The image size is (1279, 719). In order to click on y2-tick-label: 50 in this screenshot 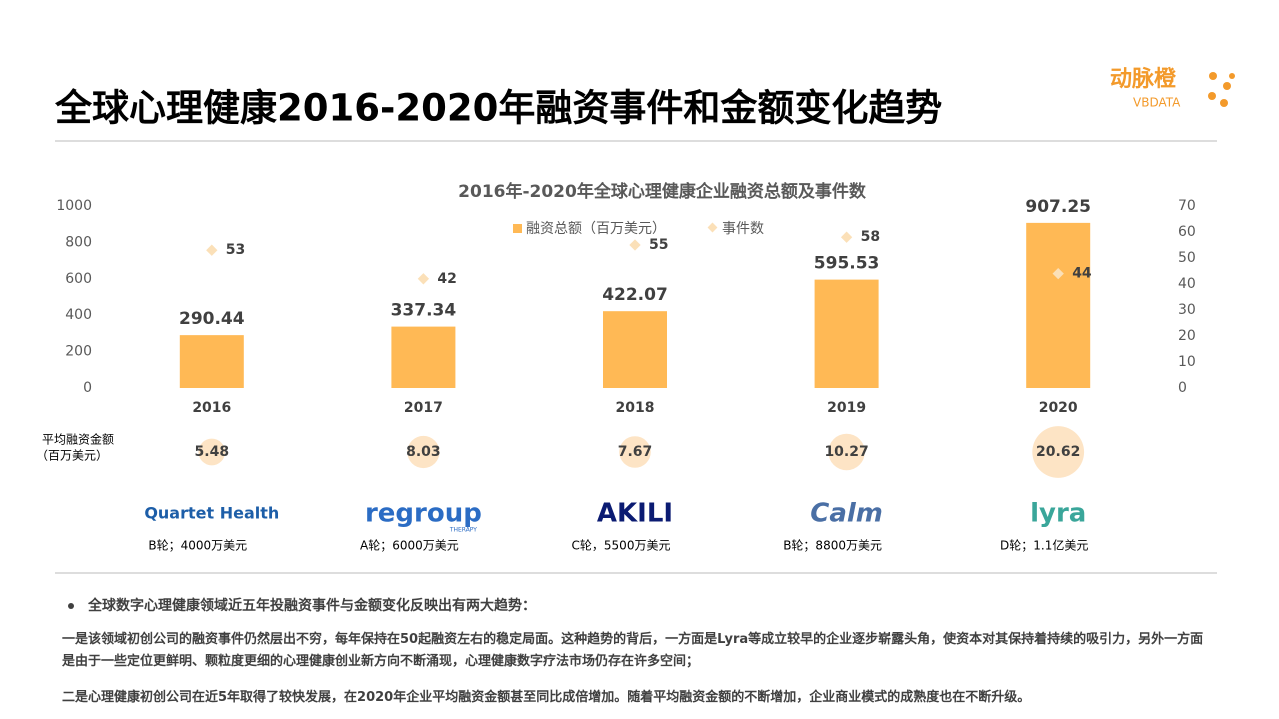, I will do `click(1187, 258)`.